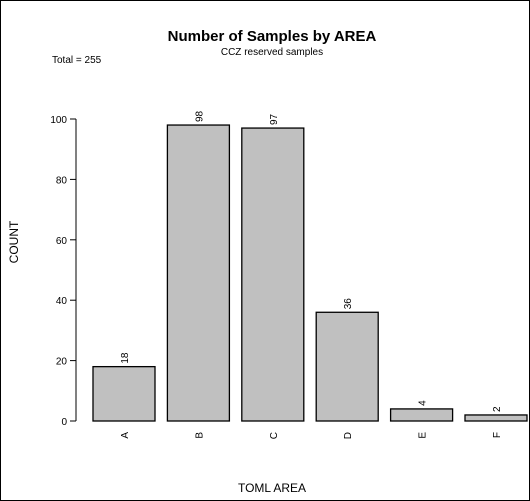 Image resolution: width=530 pixels, height=501 pixels. What do you see at coordinates (497, 409) in the screenshot?
I see `data-label-f: 2` at bounding box center [497, 409].